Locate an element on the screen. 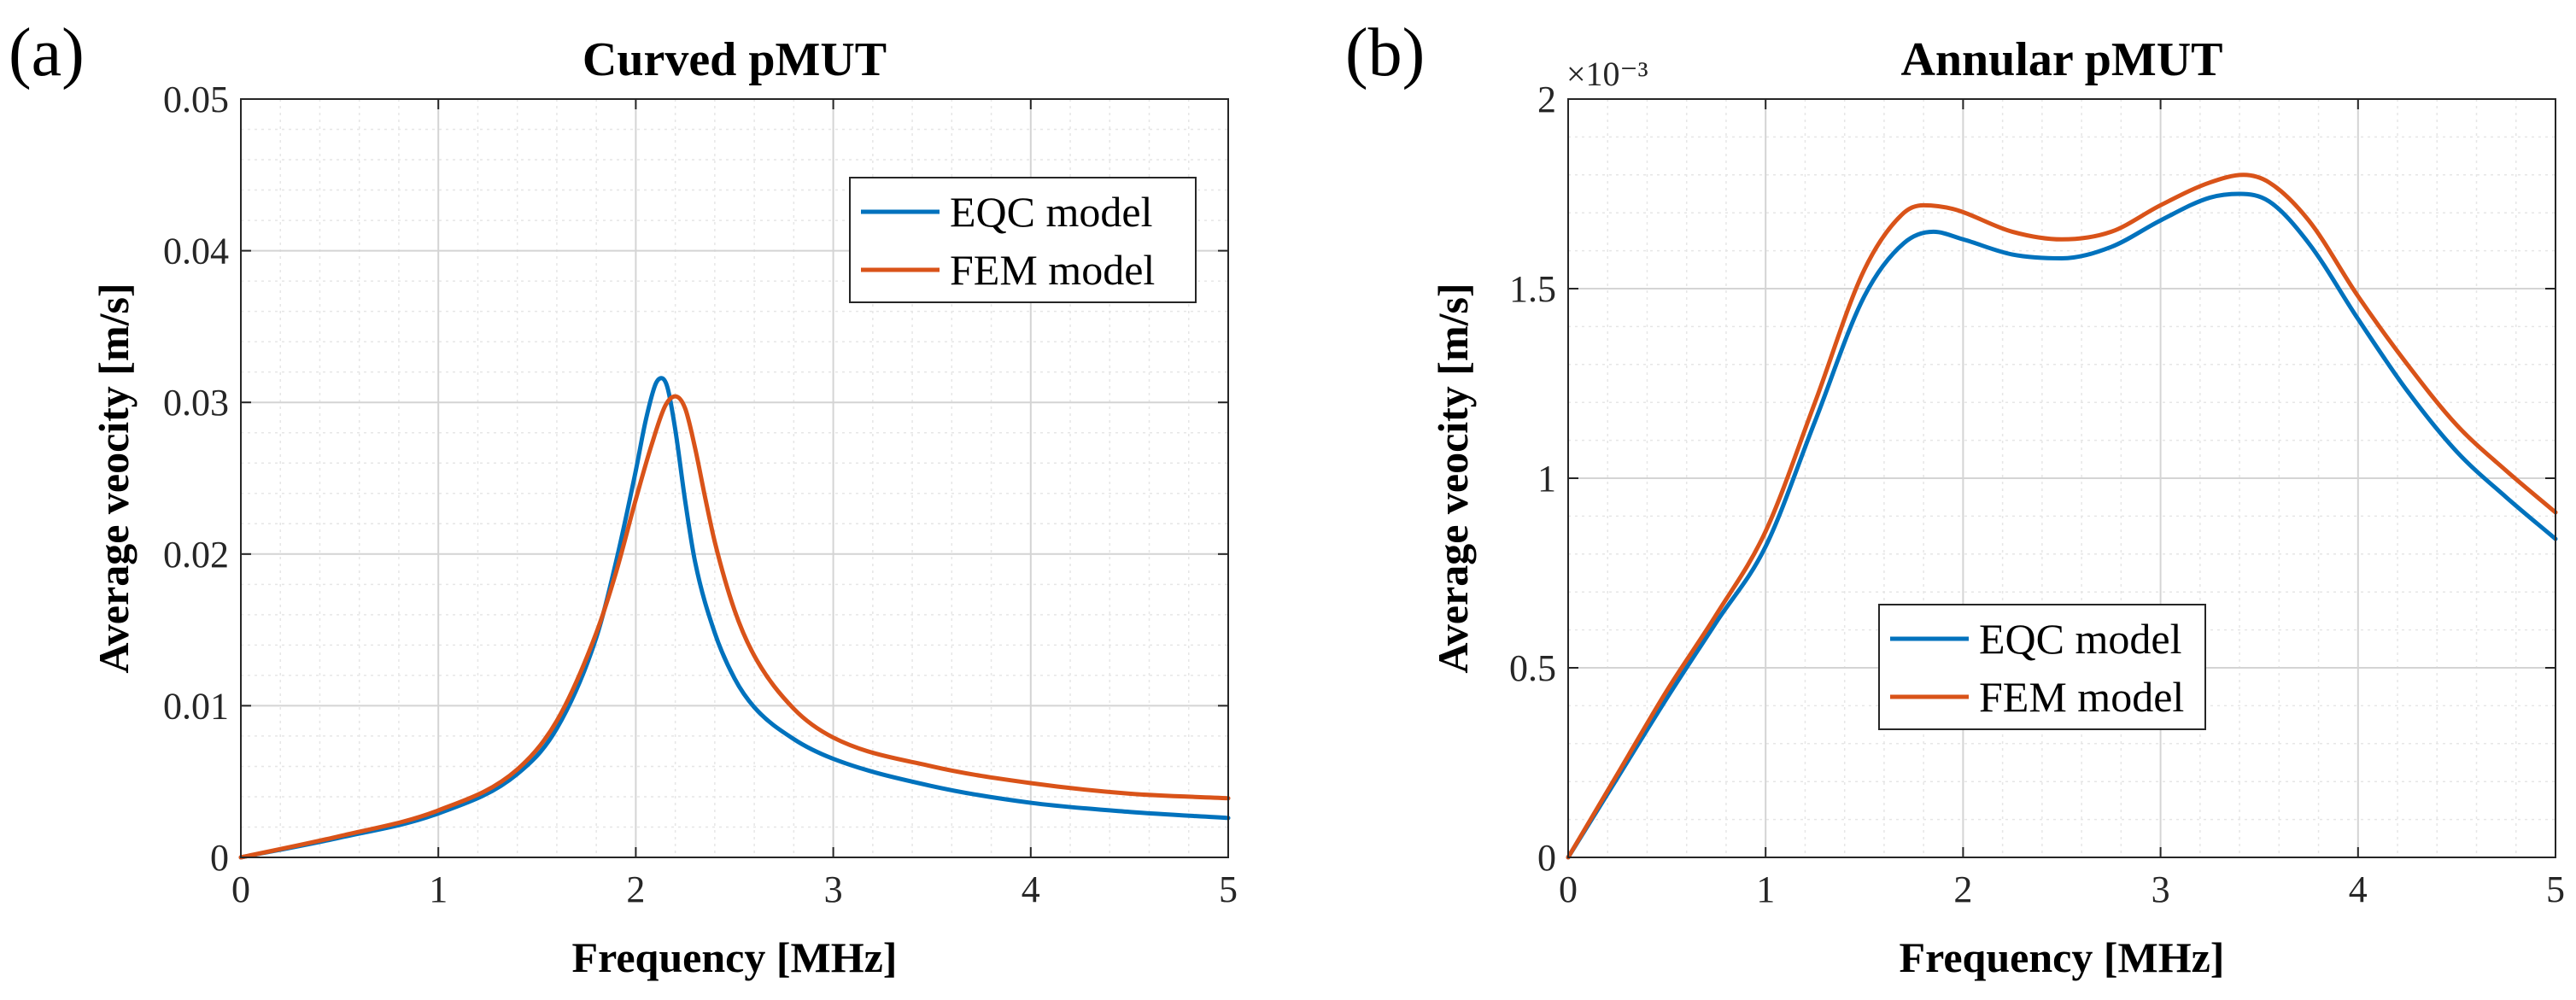  y-tick-label: 0.05 is located at coordinates (196, 99).